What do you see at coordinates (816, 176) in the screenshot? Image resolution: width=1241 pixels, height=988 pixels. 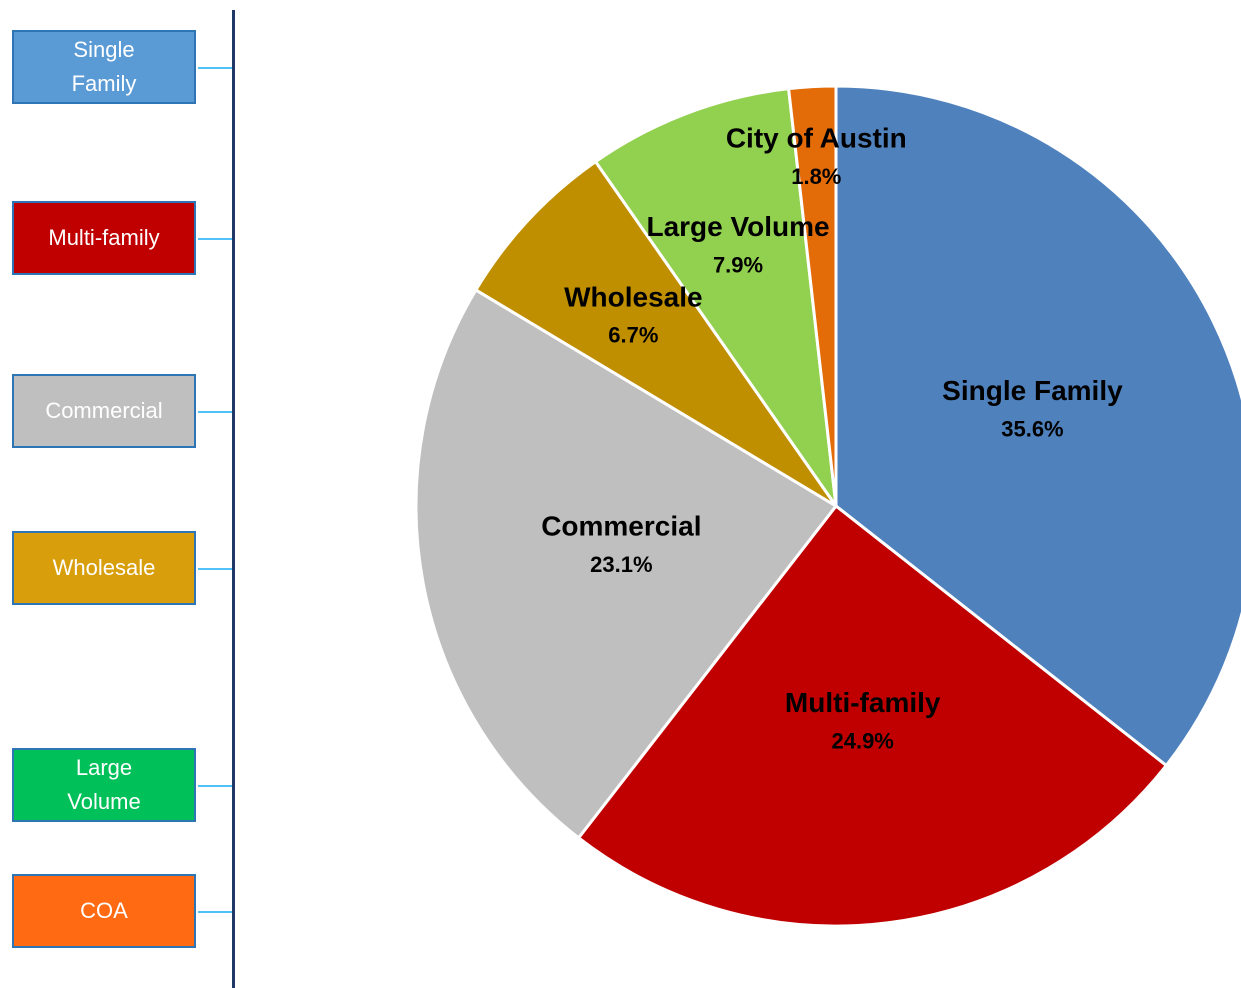 I see `slice-value: 1.8%` at bounding box center [816, 176].